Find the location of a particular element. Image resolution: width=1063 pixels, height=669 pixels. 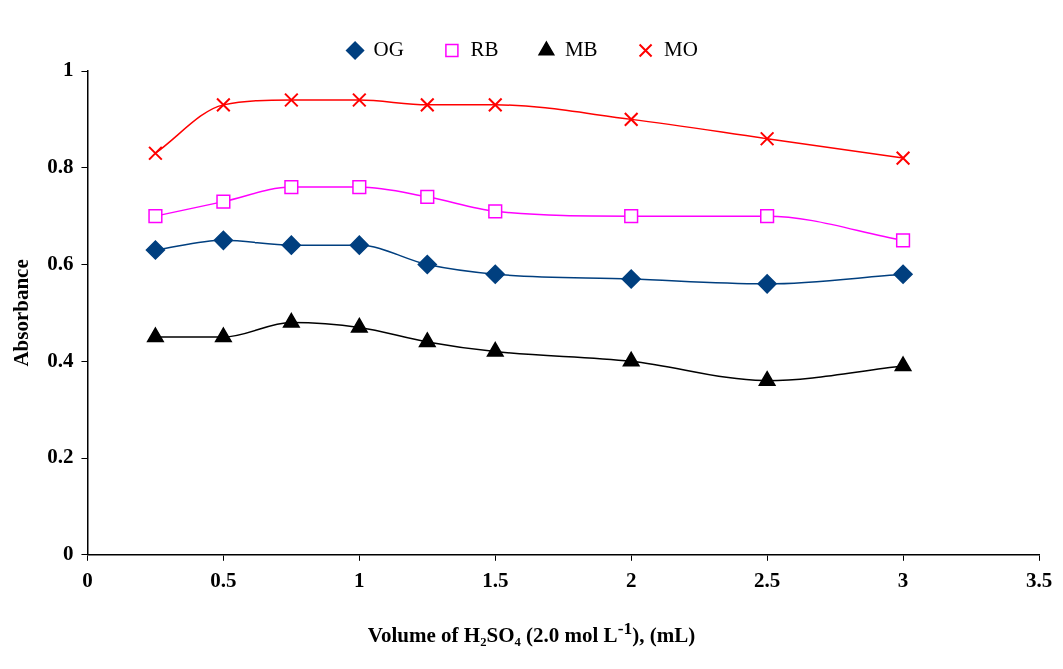

x-tick-label: 1 is located at coordinates (359, 579).